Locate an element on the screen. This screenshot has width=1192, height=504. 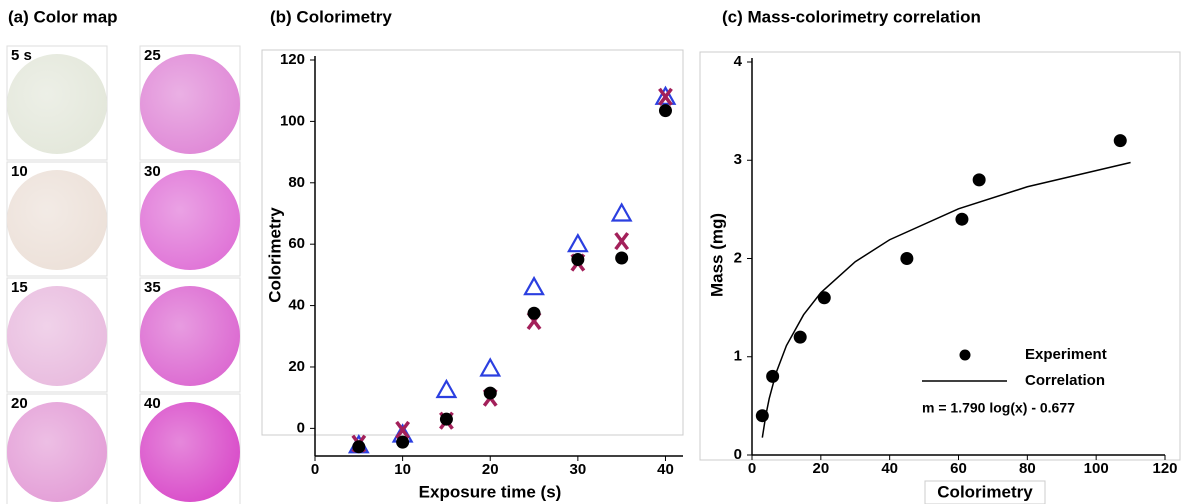
panel-title: (c) Mass-colorimetry correlation is located at coordinates (851, 16).